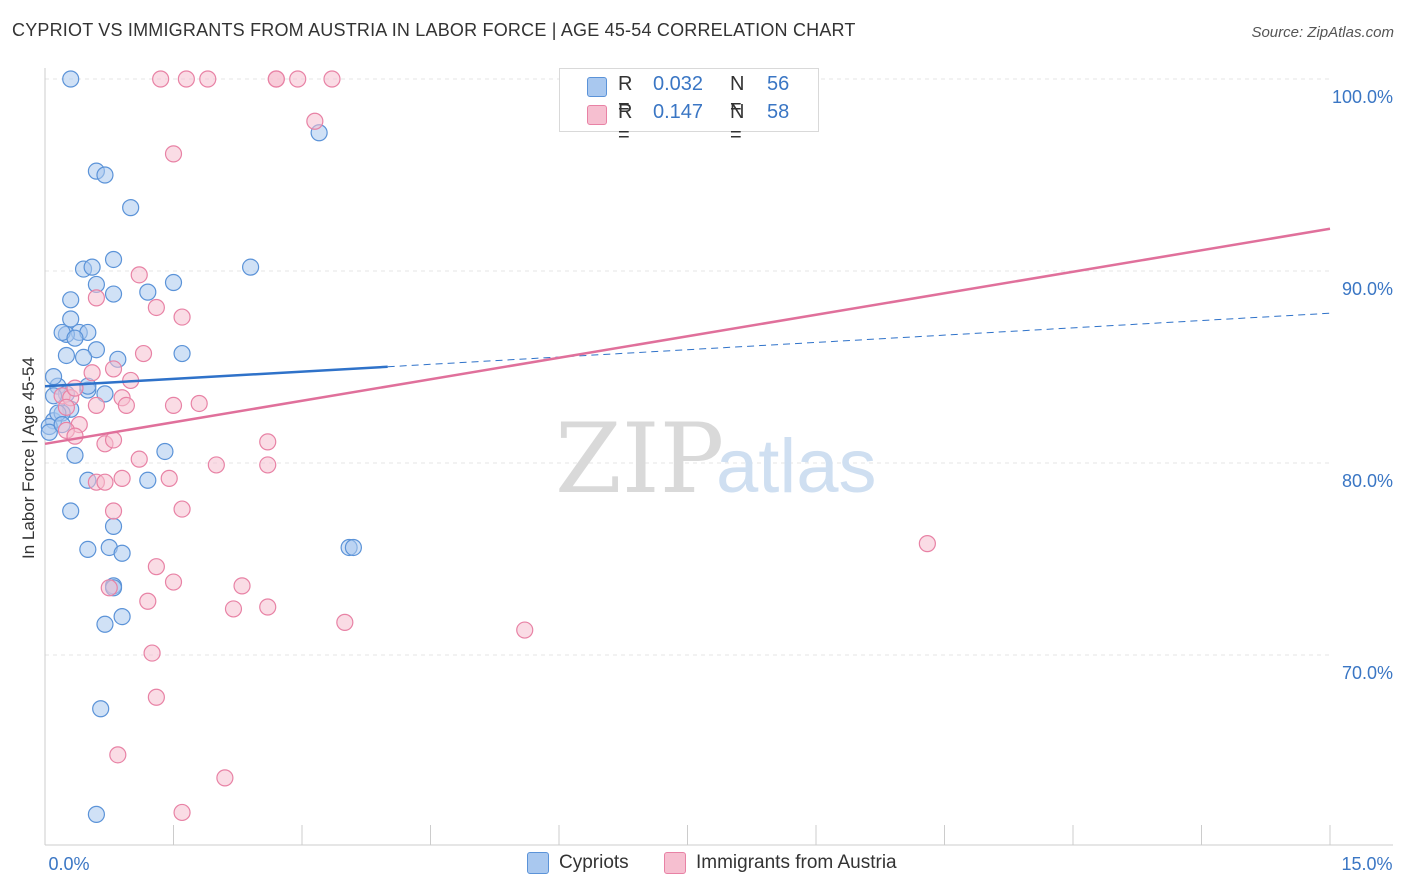  I want to click on watermark-atlas: atlas, so click(796, 466).